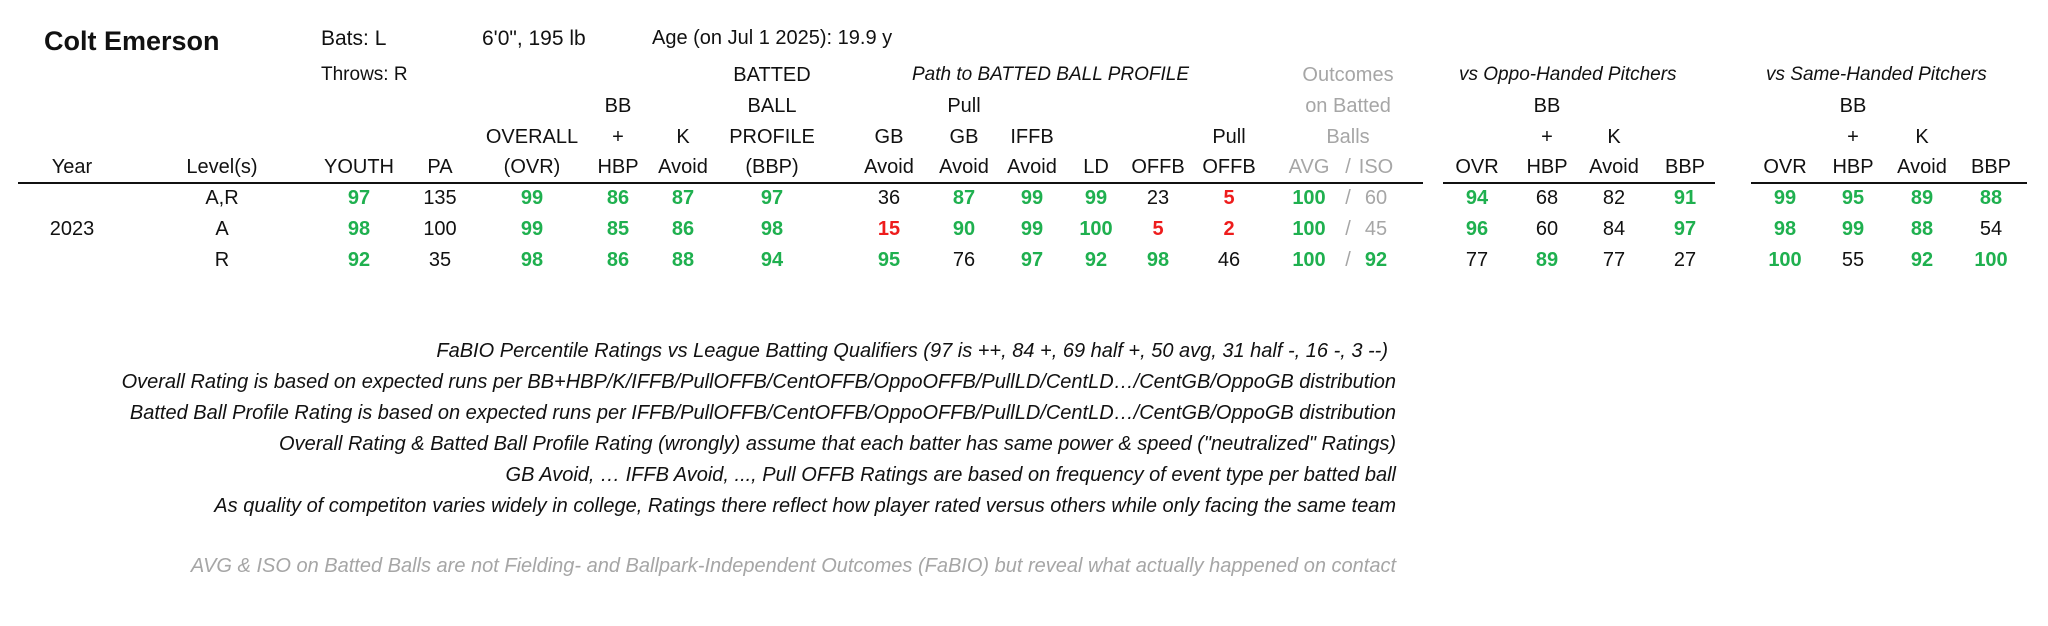 The width and height of the screenshot is (2048, 626). I want to click on col-pulloffb-2: OFFB, so click(1229, 167).